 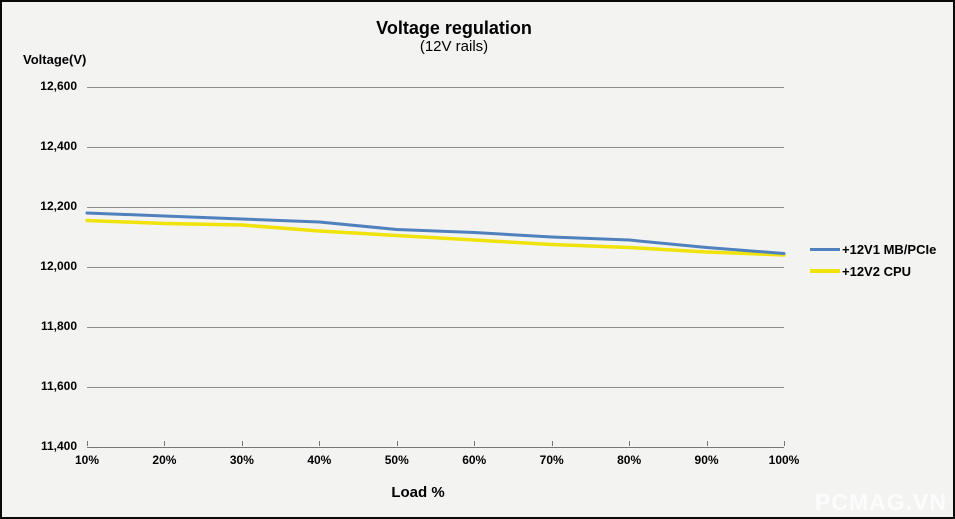 What do you see at coordinates (629, 460) in the screenshot?
I see `x-axis-tick-label: 80%` at bounding box center [629, 460].